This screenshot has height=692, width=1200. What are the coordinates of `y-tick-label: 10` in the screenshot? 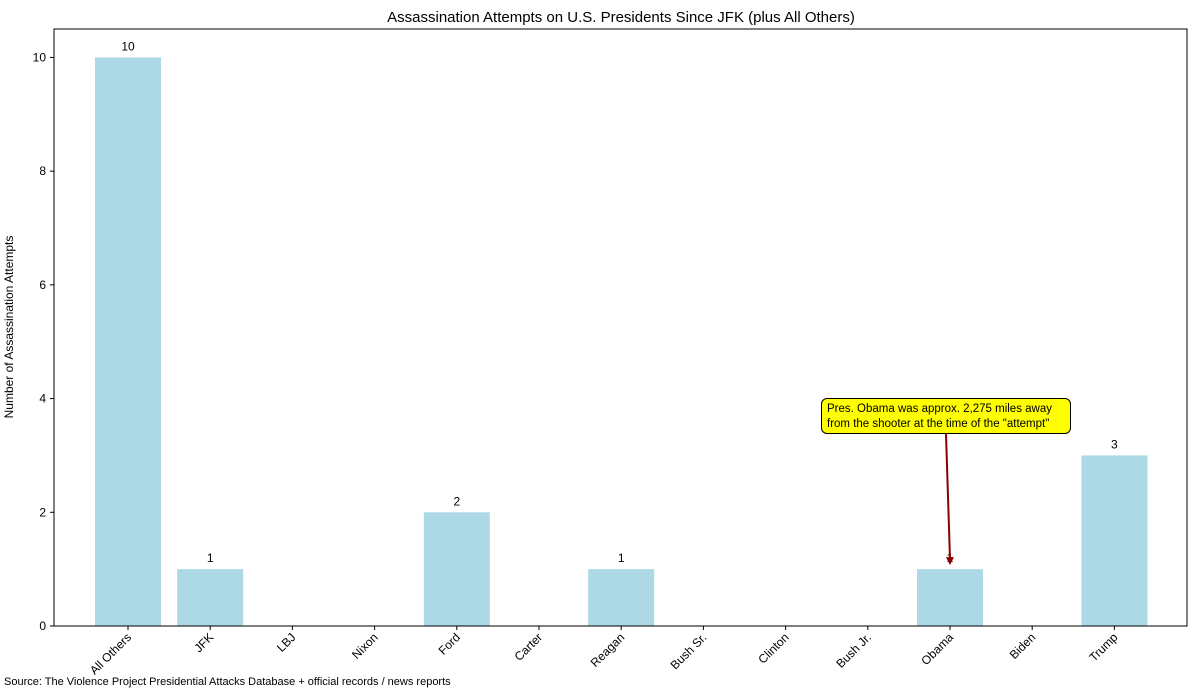 It's located at (40, 57).